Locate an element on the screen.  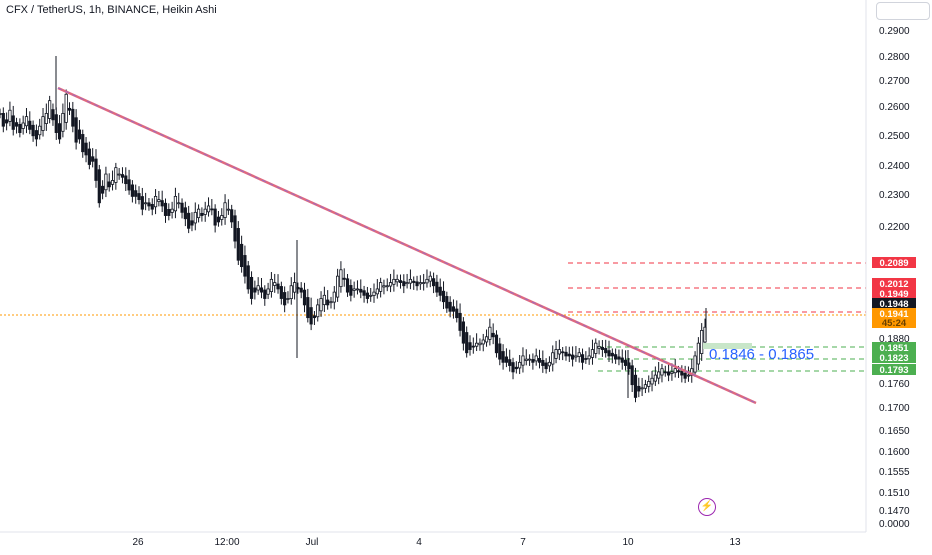
y-tick-label: 0.1650 is located at coordinates (894, 431).